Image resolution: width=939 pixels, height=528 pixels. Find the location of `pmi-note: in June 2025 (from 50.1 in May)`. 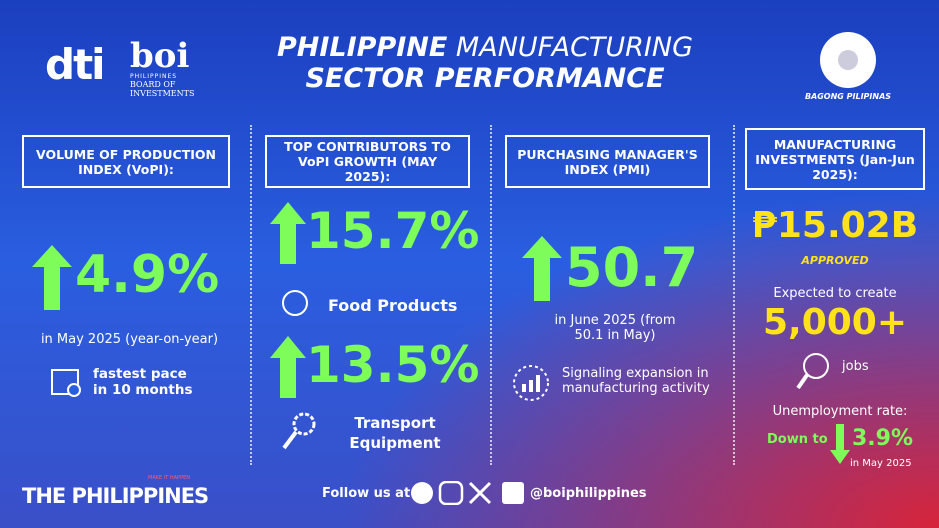

pmi-note: in June 2025 (from 50.1 in May) is located at coordinates (615, 328).